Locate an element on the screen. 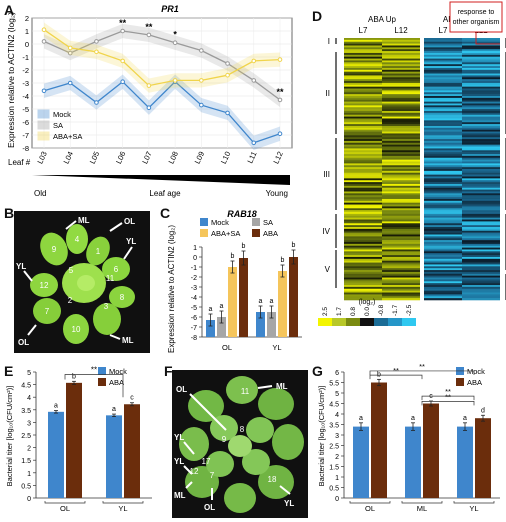  y-tick-label: 2 is located at coordinates (27, 18).